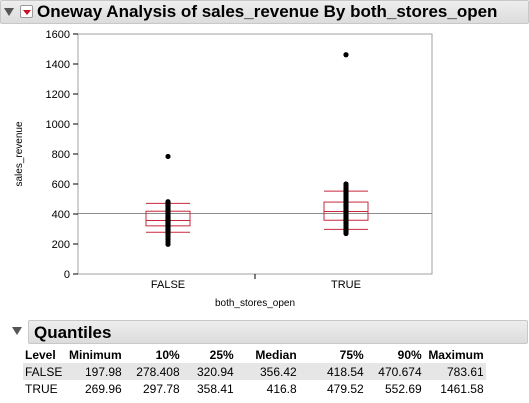 The height and width of the screenshot is (403, 529). Describe the element at coordinates (26, 11) in the screenshot. I see `red-triangle-menu-icon` at that location.